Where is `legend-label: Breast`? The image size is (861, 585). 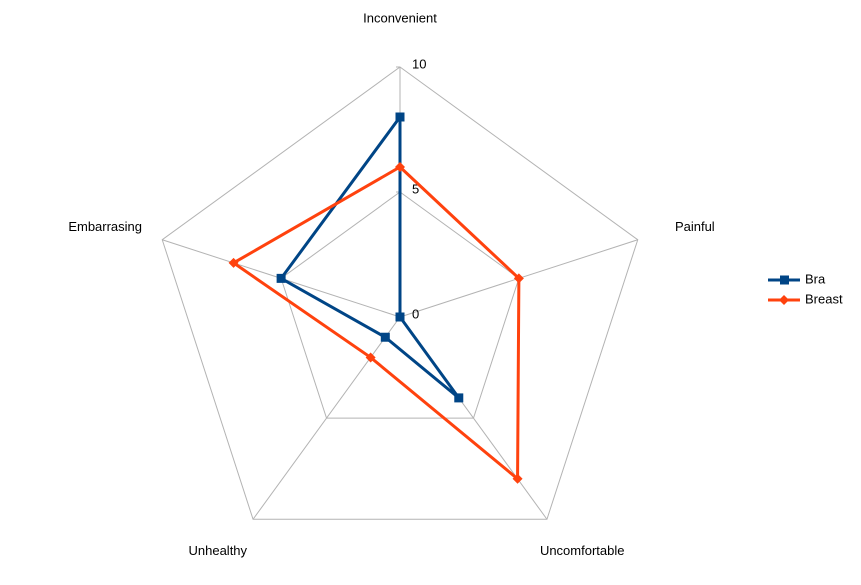 legend-label: Breast is located at coordinates (824, 298).